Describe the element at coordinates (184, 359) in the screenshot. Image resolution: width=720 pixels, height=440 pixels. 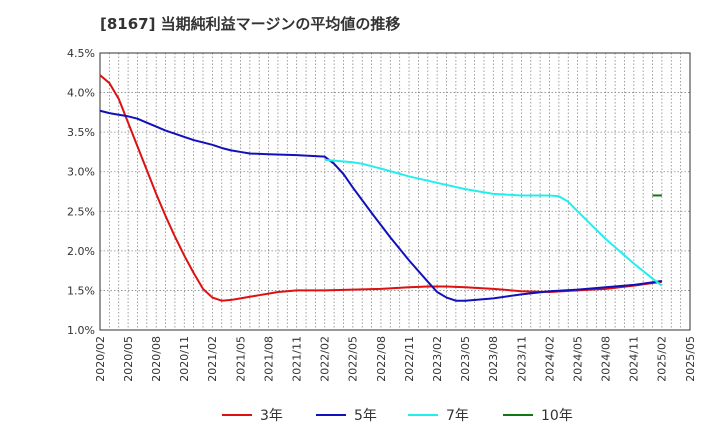
I see `x-tick-label: 2020/11` at that location.